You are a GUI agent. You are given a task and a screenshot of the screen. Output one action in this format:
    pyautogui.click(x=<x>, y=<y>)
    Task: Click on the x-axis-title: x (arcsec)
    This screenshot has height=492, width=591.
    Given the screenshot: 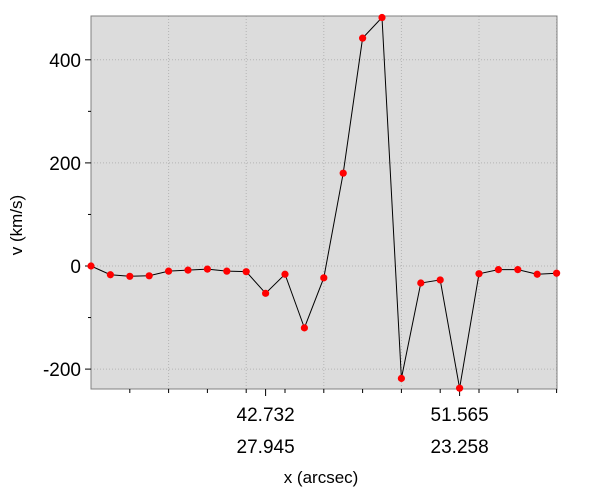 What is the action you would take?
    pyautogui.click(x=321, y=477)
    